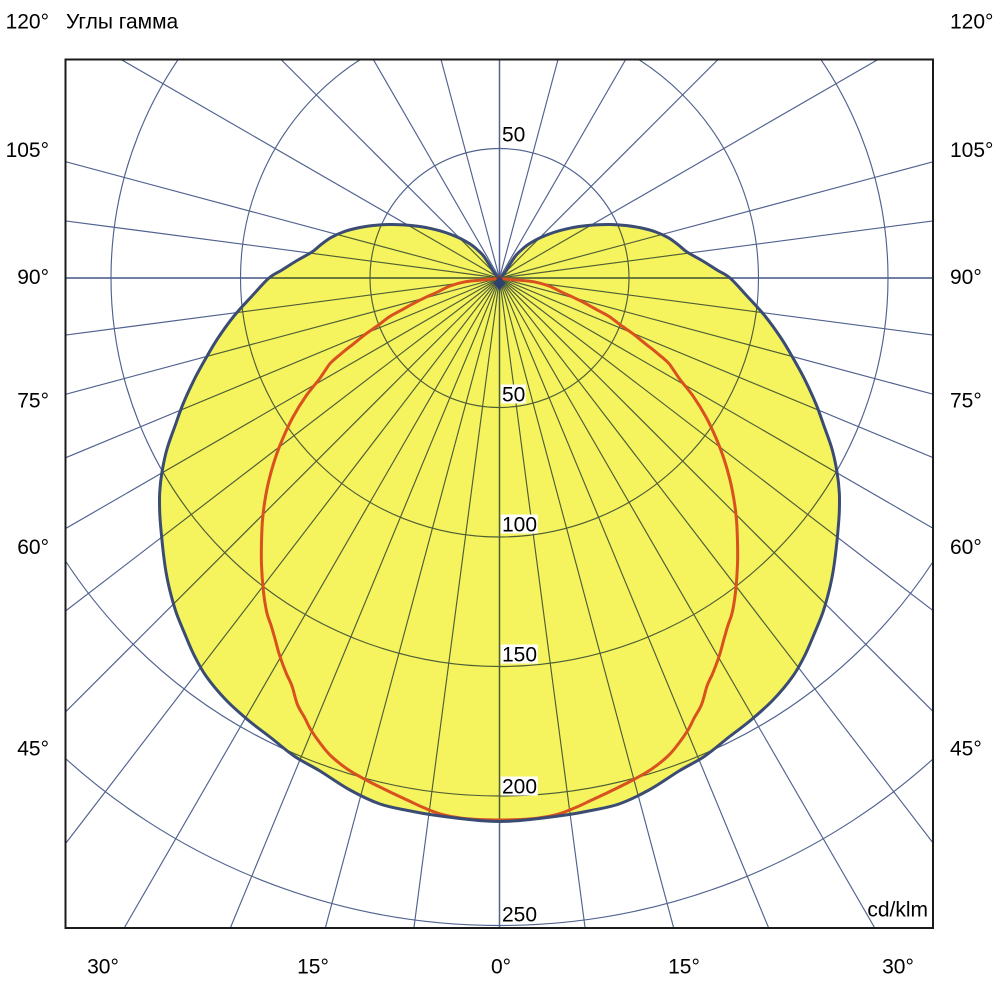 This screenshot has height=1000, width=1000. I want to click on svg-text: 200, so click(519, 787).